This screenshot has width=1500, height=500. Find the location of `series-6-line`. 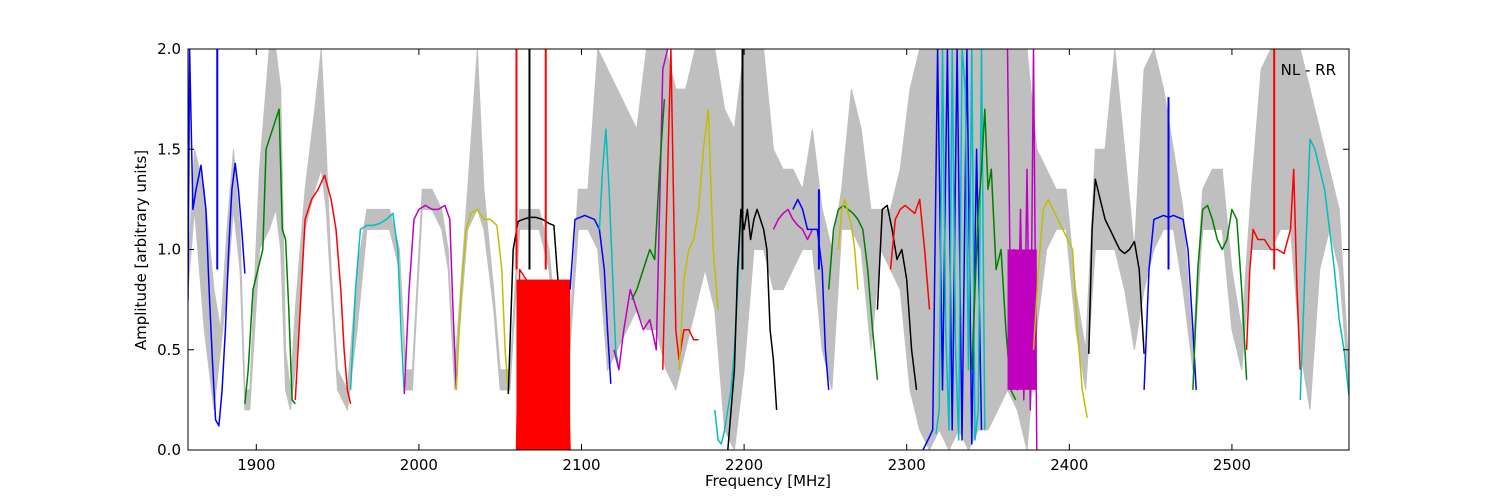

series-6-line is located at coordinates (482, 301).